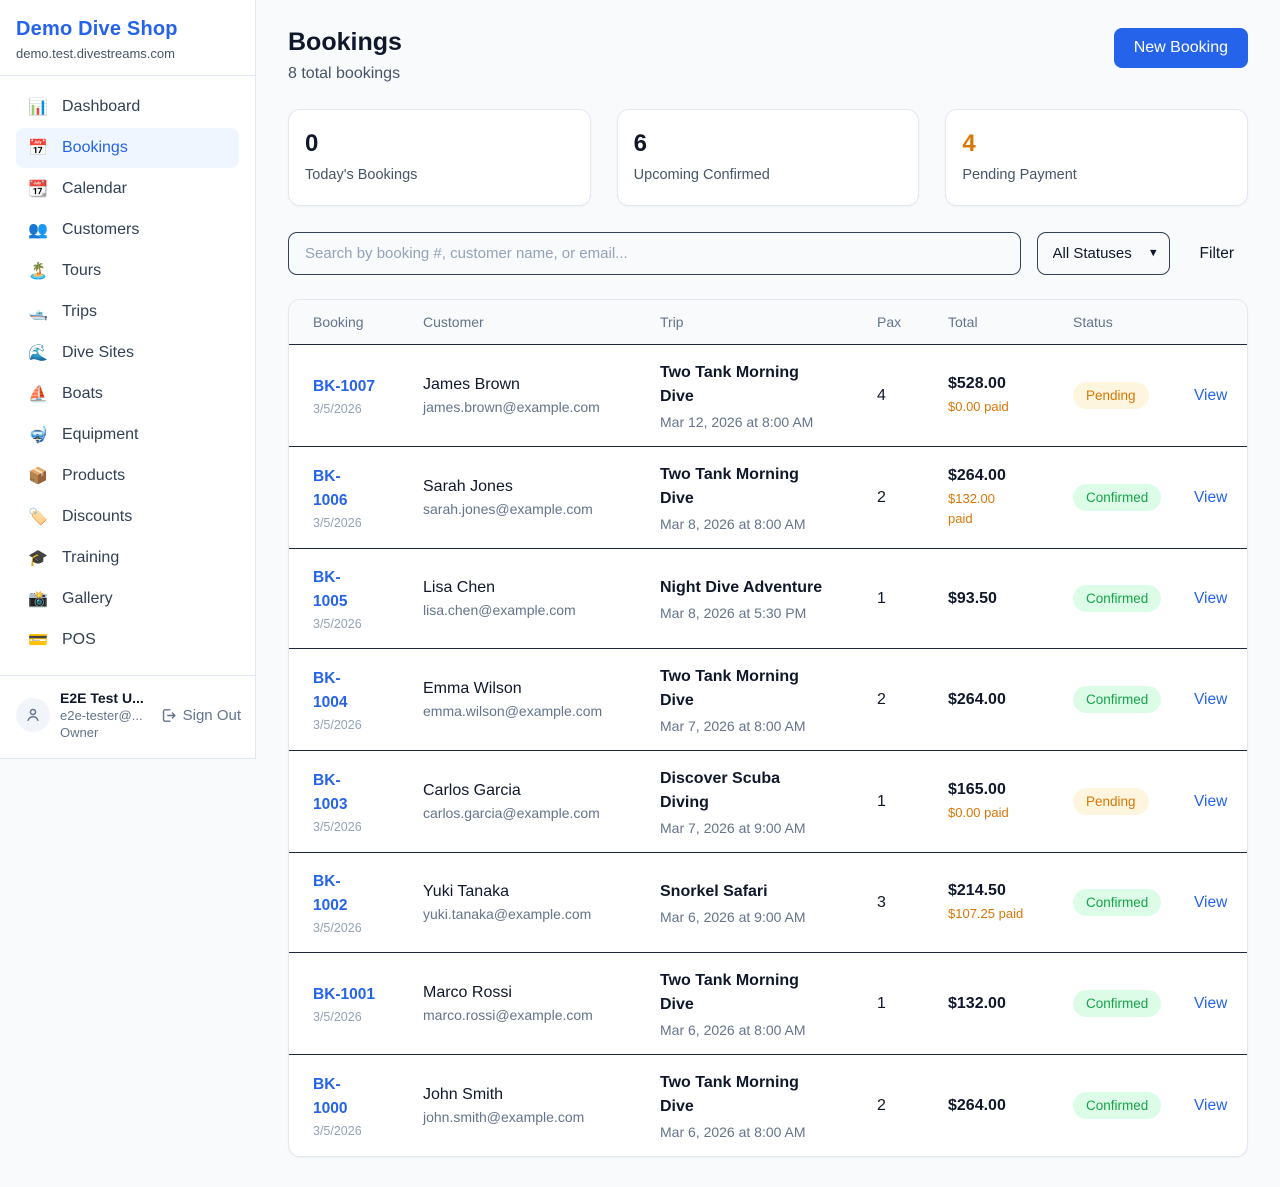  Describe the element at coordinates (127, 517) in the screenshot. I see `sidebar-item-discounts: 🏷️ Discounts` at that location.